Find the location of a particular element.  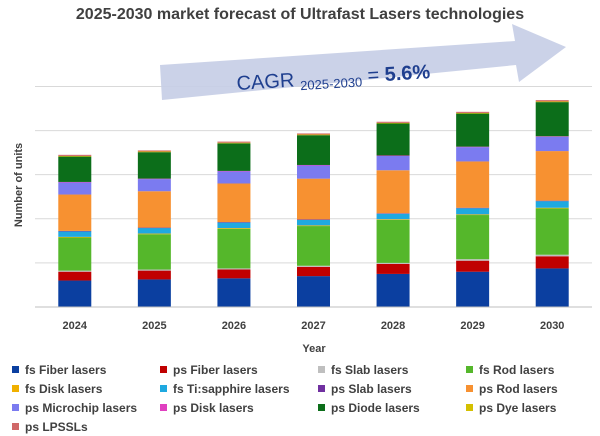

legend-item: ps Microchip lasers is located at coordinates (74, 408).